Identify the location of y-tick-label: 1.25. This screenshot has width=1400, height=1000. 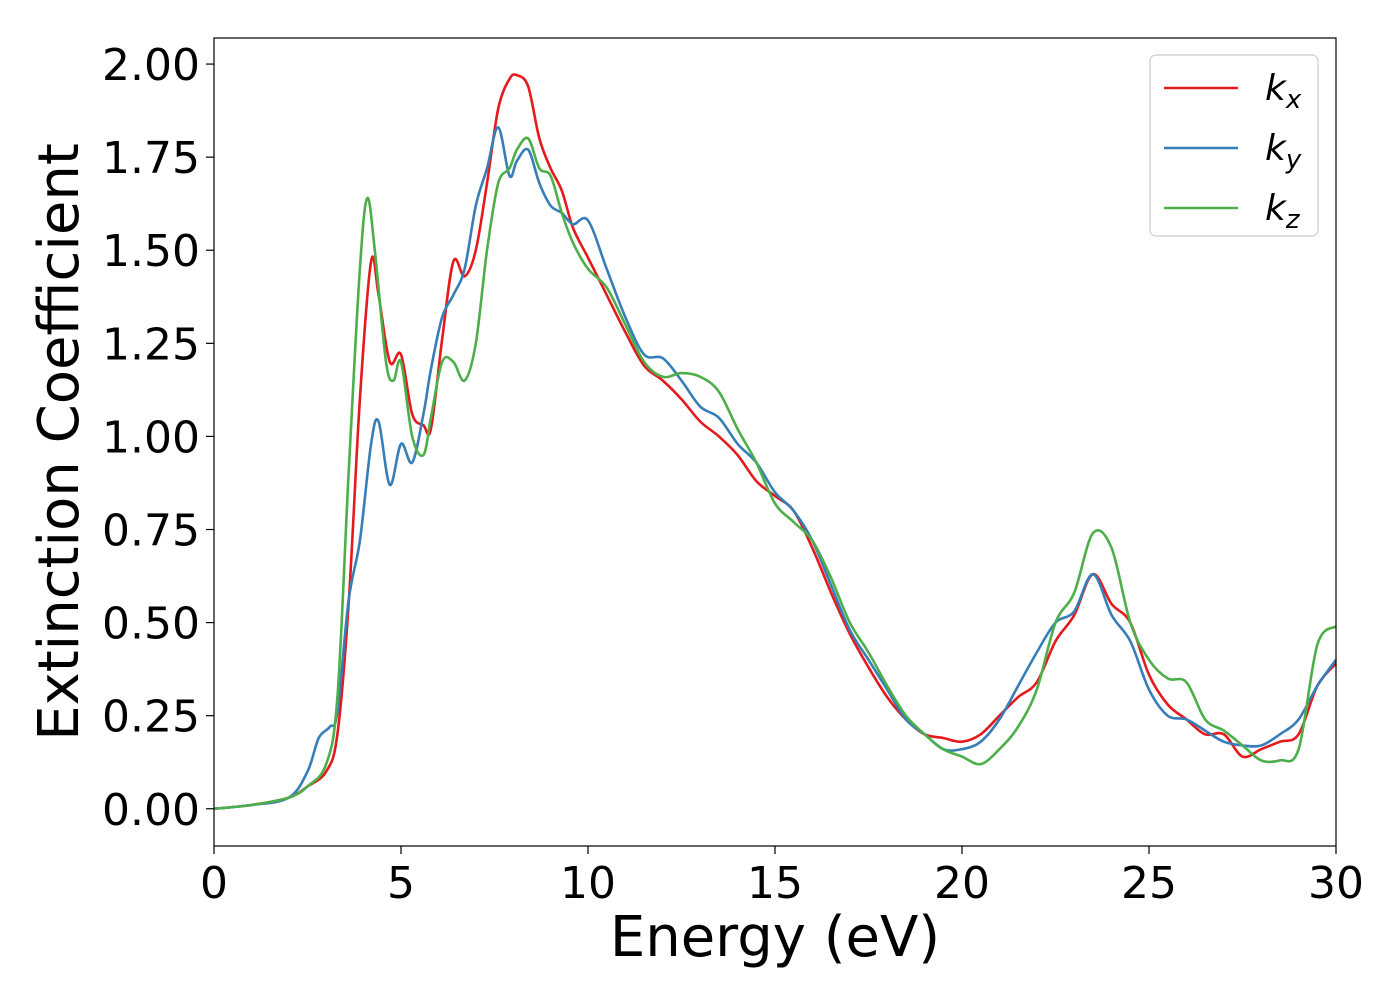
(151, 344).